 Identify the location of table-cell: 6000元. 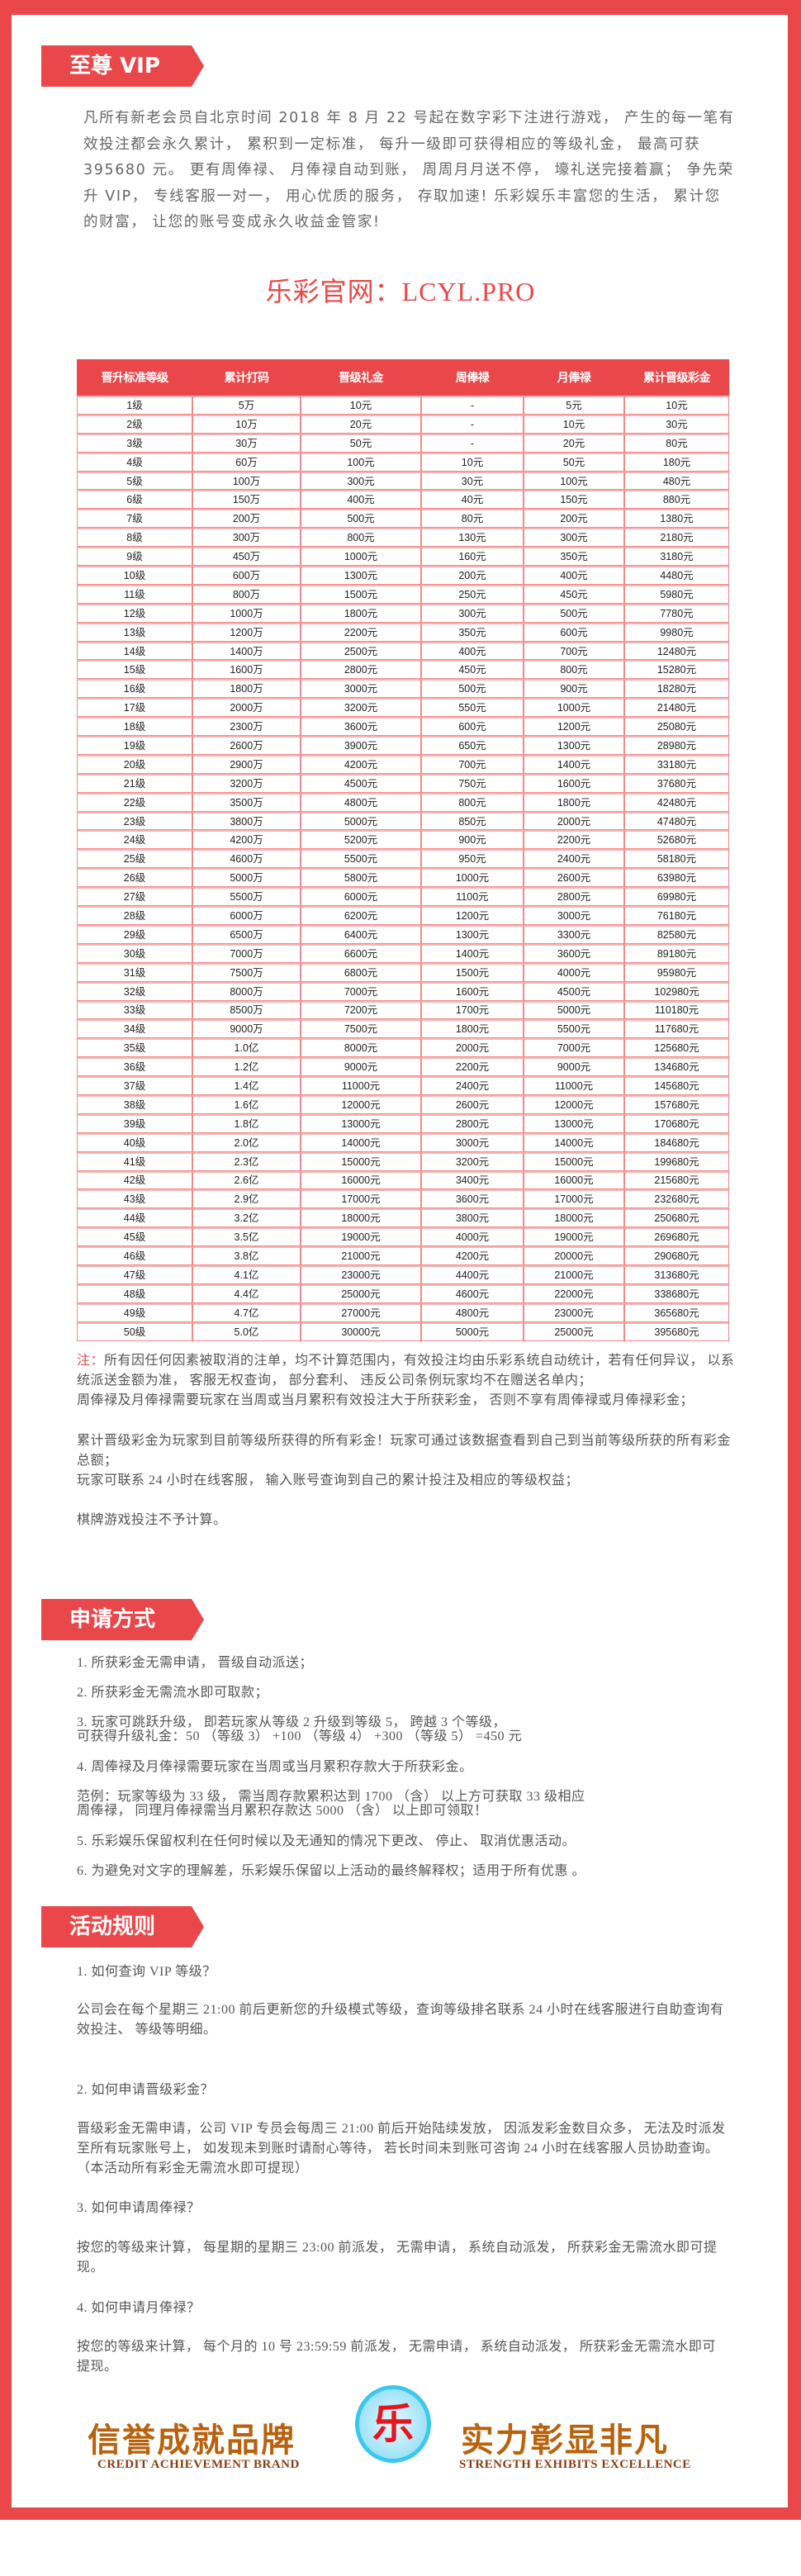
(361, 897).